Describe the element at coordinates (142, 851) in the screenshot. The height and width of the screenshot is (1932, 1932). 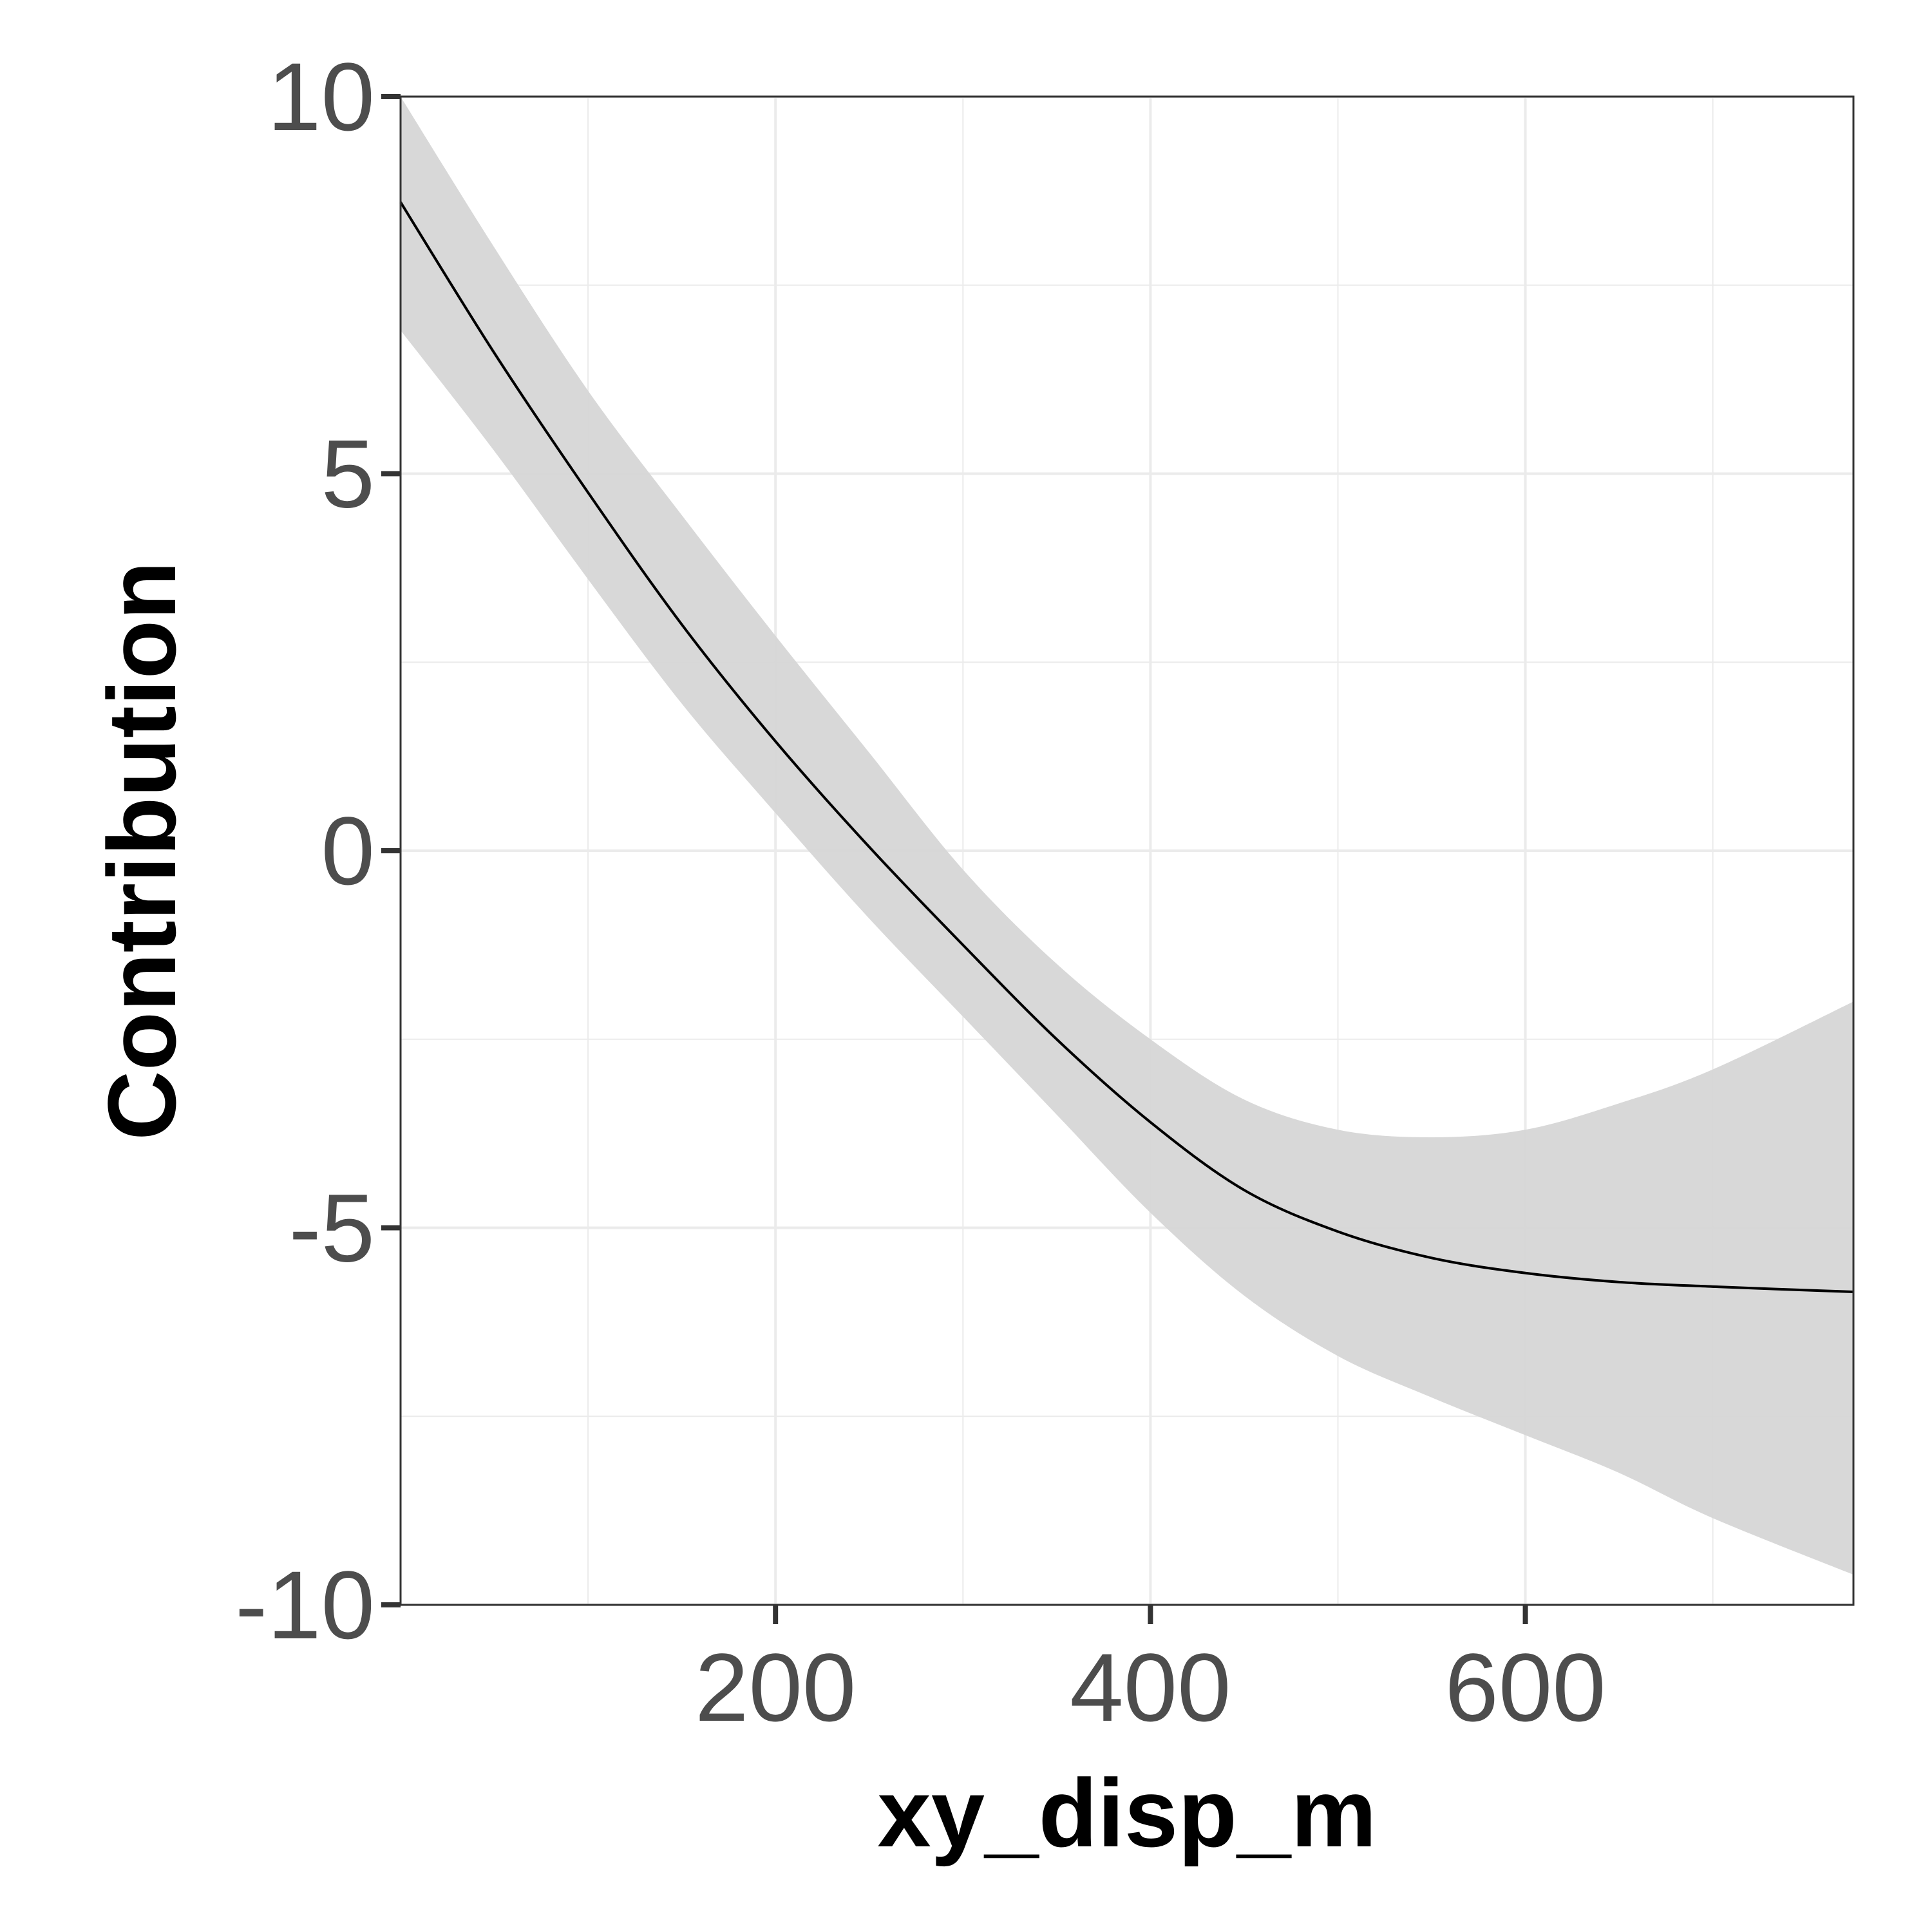
I see `y-axis-title: Contribution` at that location.